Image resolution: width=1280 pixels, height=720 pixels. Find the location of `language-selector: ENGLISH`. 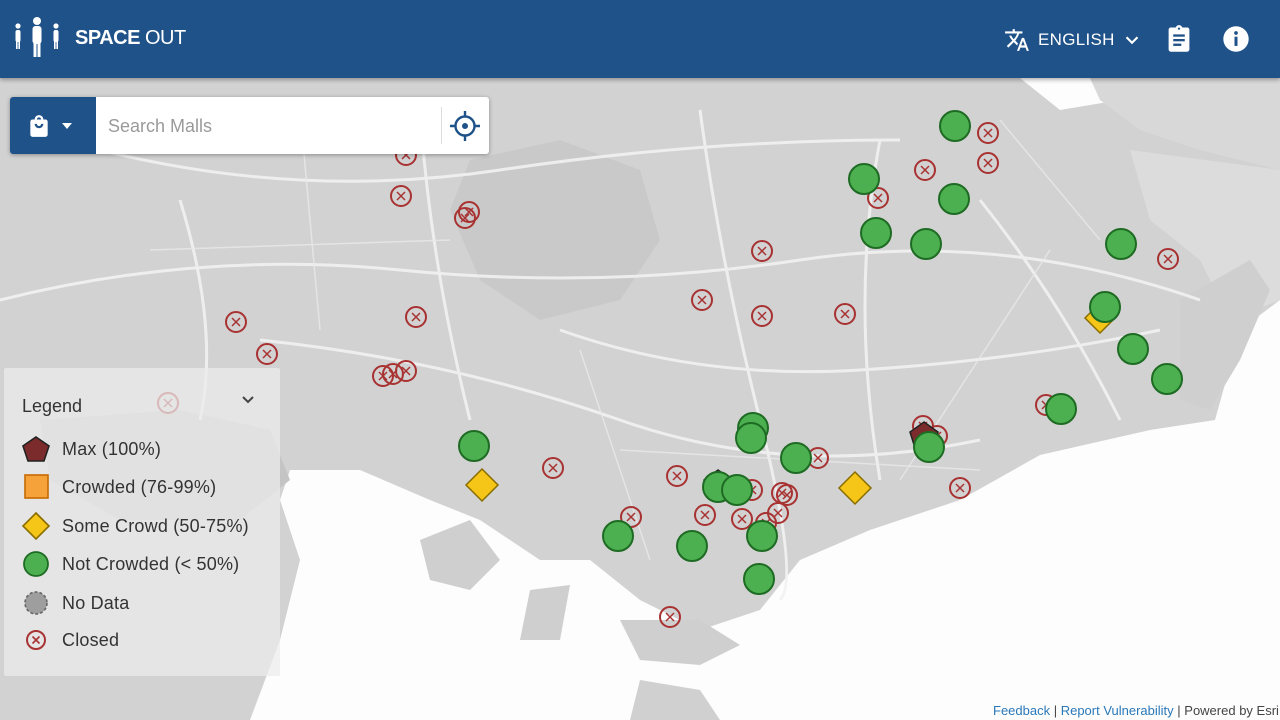

language-selector: ENGLISH is located at coordinates (1073, 40).